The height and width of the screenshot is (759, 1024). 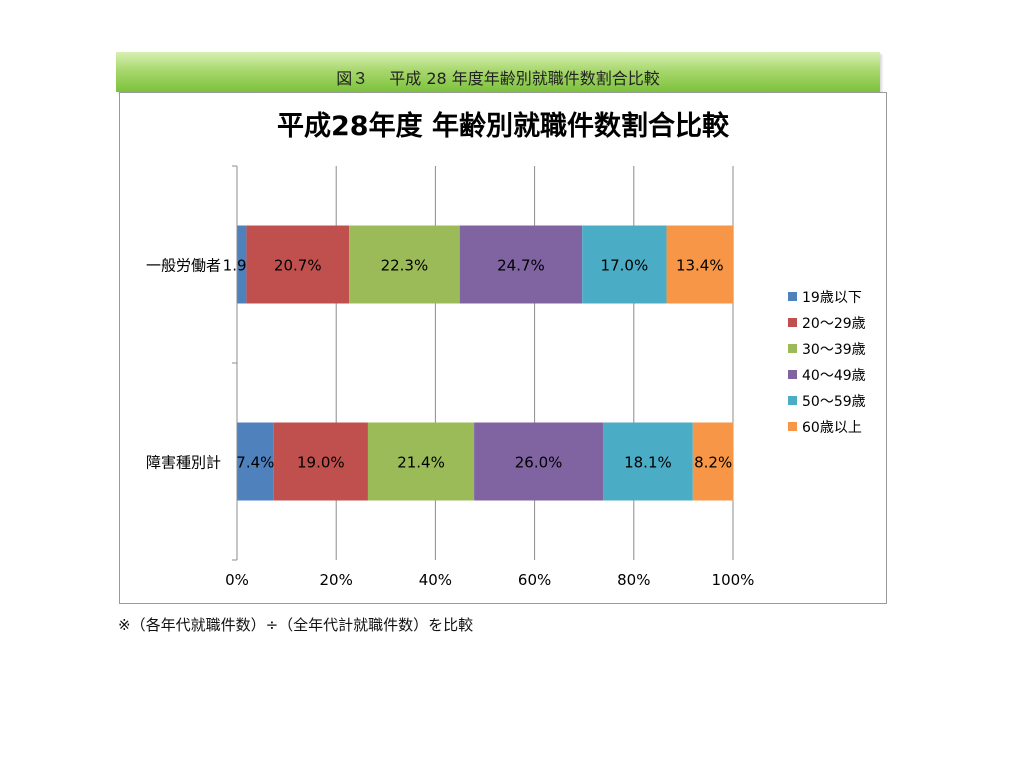 What do you see at coordinates (633, 580) in the screenshot?
I see `x-tick-label: 80%` at bounding box center [633, 580].